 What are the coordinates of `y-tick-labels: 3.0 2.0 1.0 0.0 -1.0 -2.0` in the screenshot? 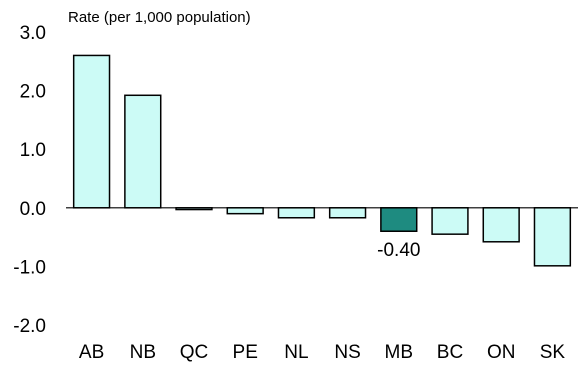 It's located at (29, 180).